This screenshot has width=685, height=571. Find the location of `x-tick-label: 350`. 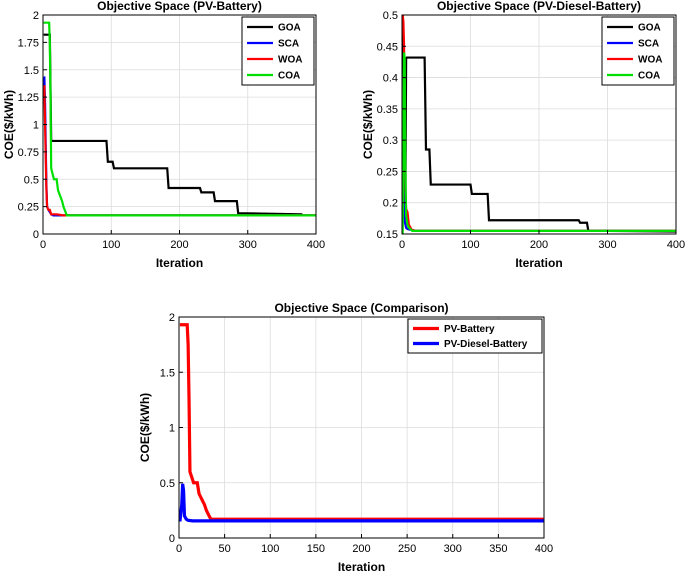

x-tick-label: 350 is located at coordinates (498, 549).